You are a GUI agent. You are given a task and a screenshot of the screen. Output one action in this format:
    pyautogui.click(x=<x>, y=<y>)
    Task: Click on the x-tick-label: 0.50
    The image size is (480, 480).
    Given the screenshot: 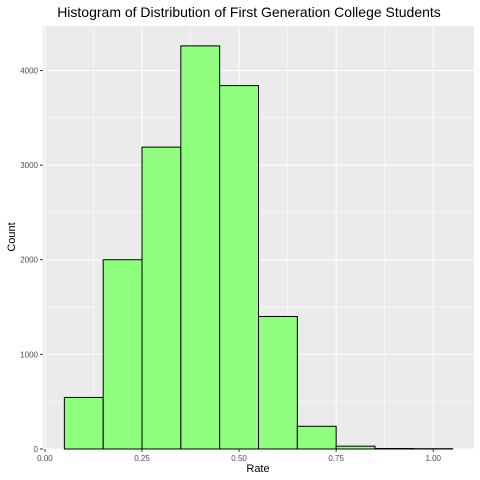 What is the action you would take?
    pyautogui.click(x=239, y=458)
    